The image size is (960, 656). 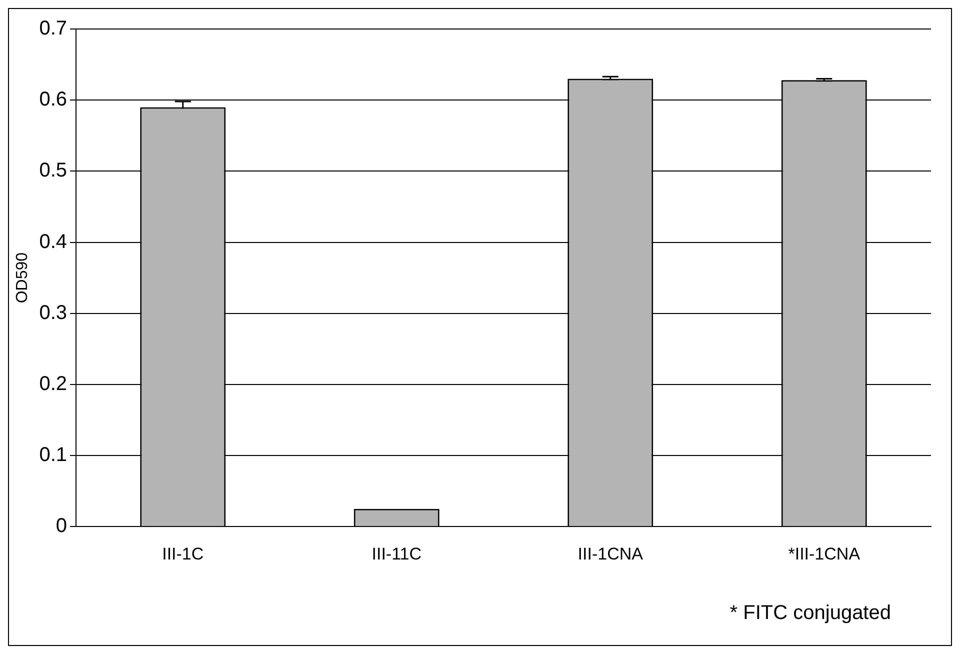 I want to click on y-axis-title: OD590, so click(x=23, y=278).